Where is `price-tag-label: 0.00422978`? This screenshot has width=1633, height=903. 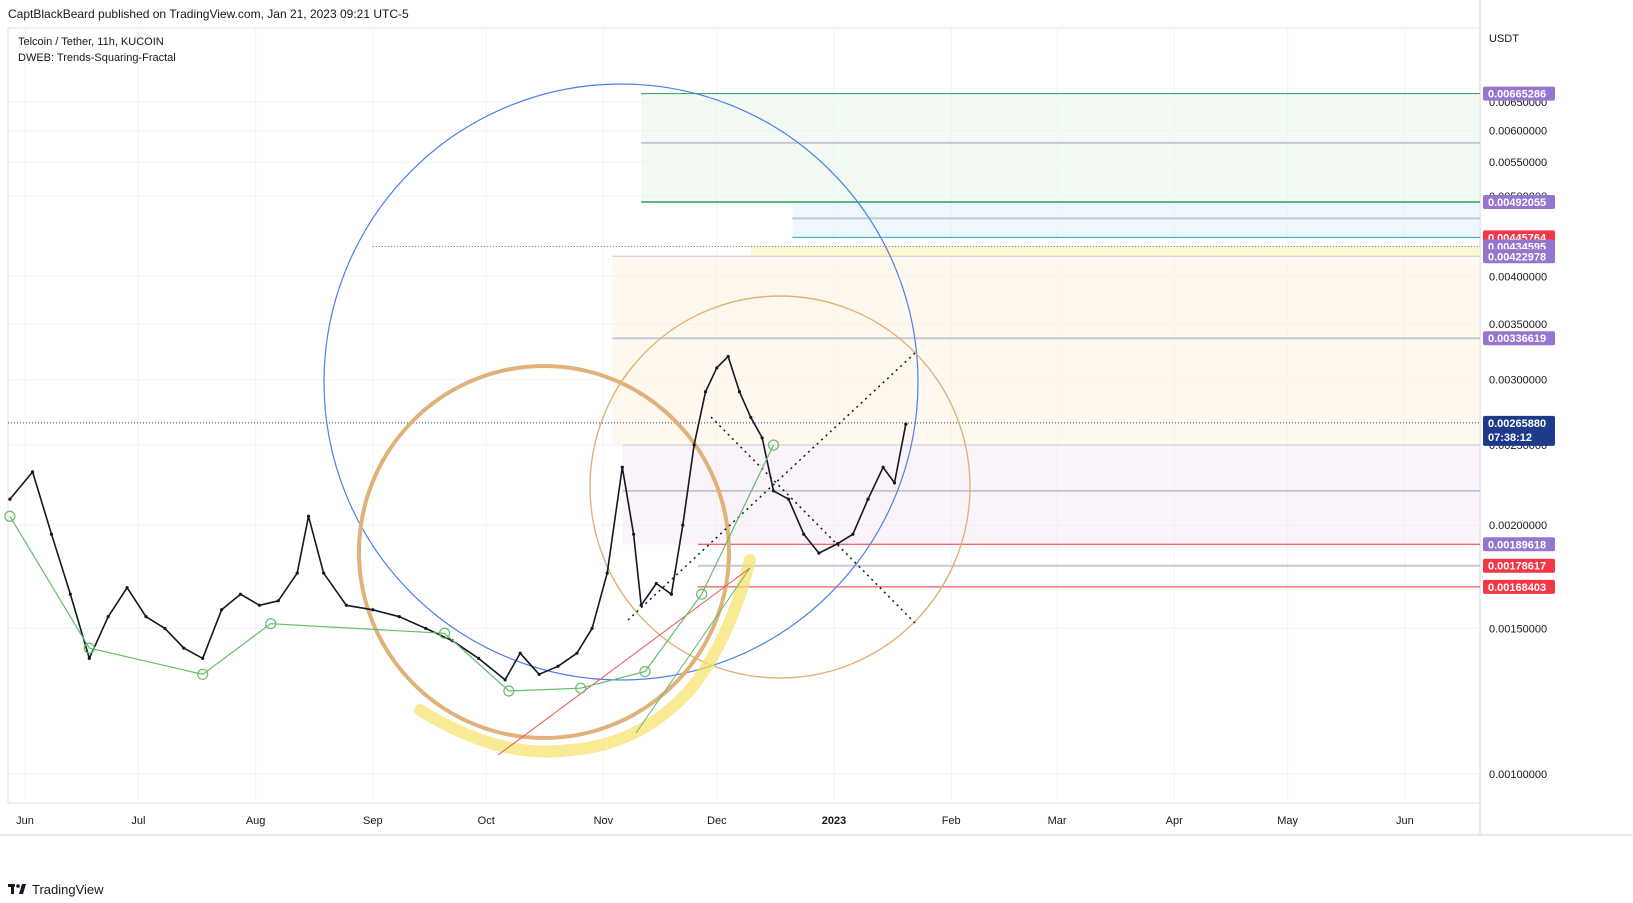
price-tag-label: 0.00422978 is located at coordinates (1517, 257).